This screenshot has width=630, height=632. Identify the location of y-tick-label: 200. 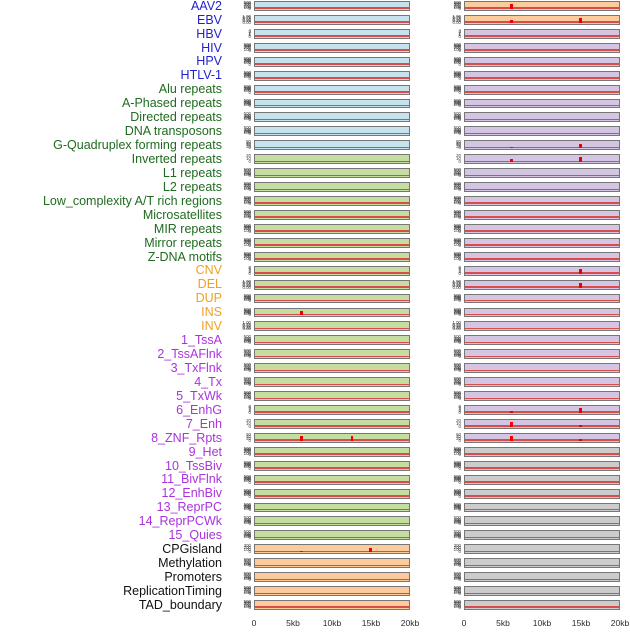
(247, 104).